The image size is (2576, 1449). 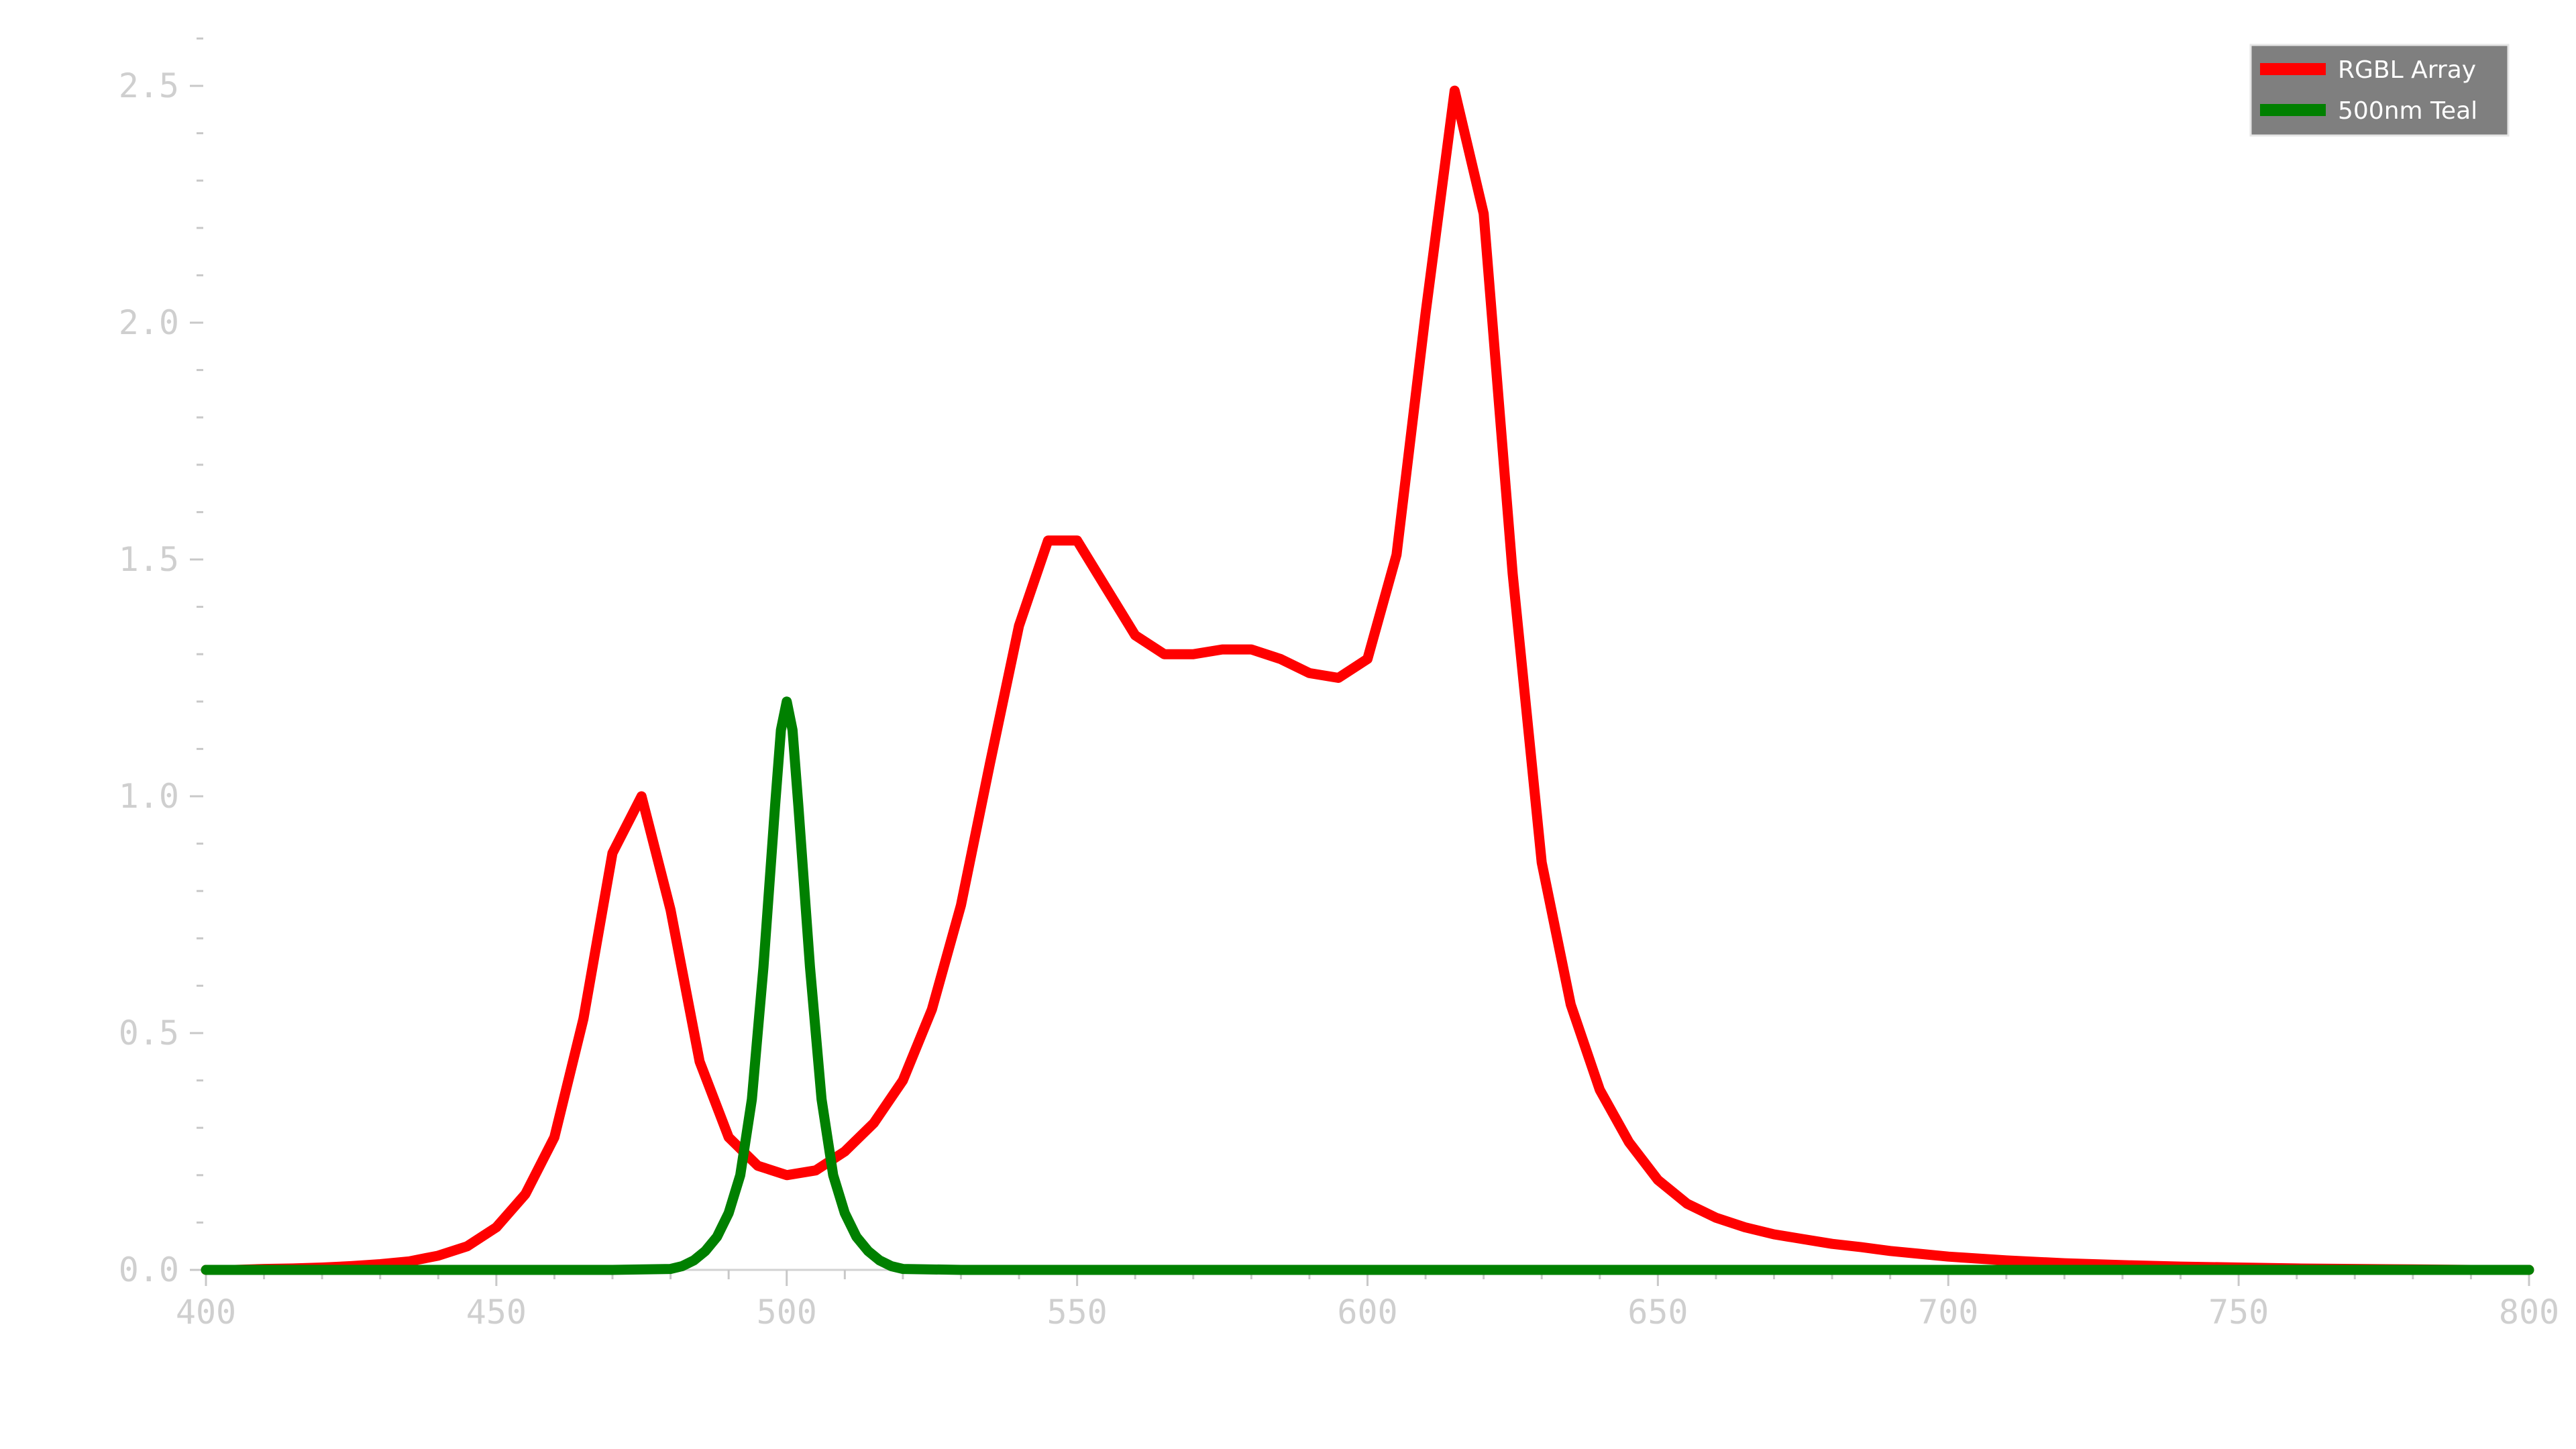 What do you see at coordinates (149, 796) in the screenshot?
I see `y-tick-label: 1.0` at bounding box center [149, 796].